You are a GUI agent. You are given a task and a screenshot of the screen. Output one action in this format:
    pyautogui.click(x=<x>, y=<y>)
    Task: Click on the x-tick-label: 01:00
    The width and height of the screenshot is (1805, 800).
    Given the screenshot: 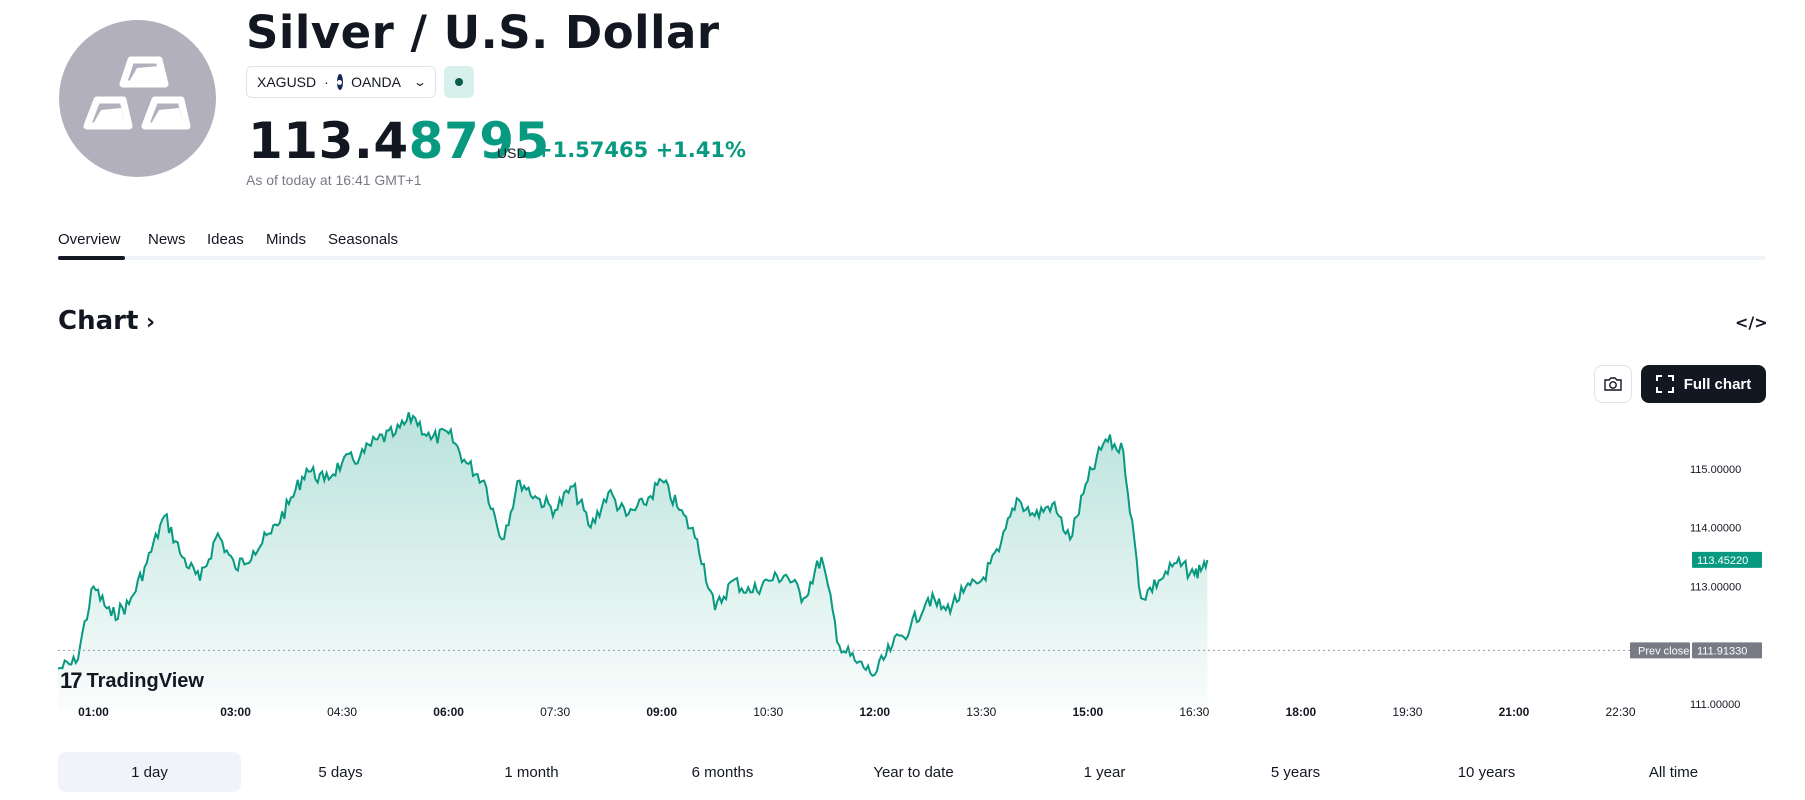 What is the action you would take?
    pyautogui.click(x=93, y=712)
    